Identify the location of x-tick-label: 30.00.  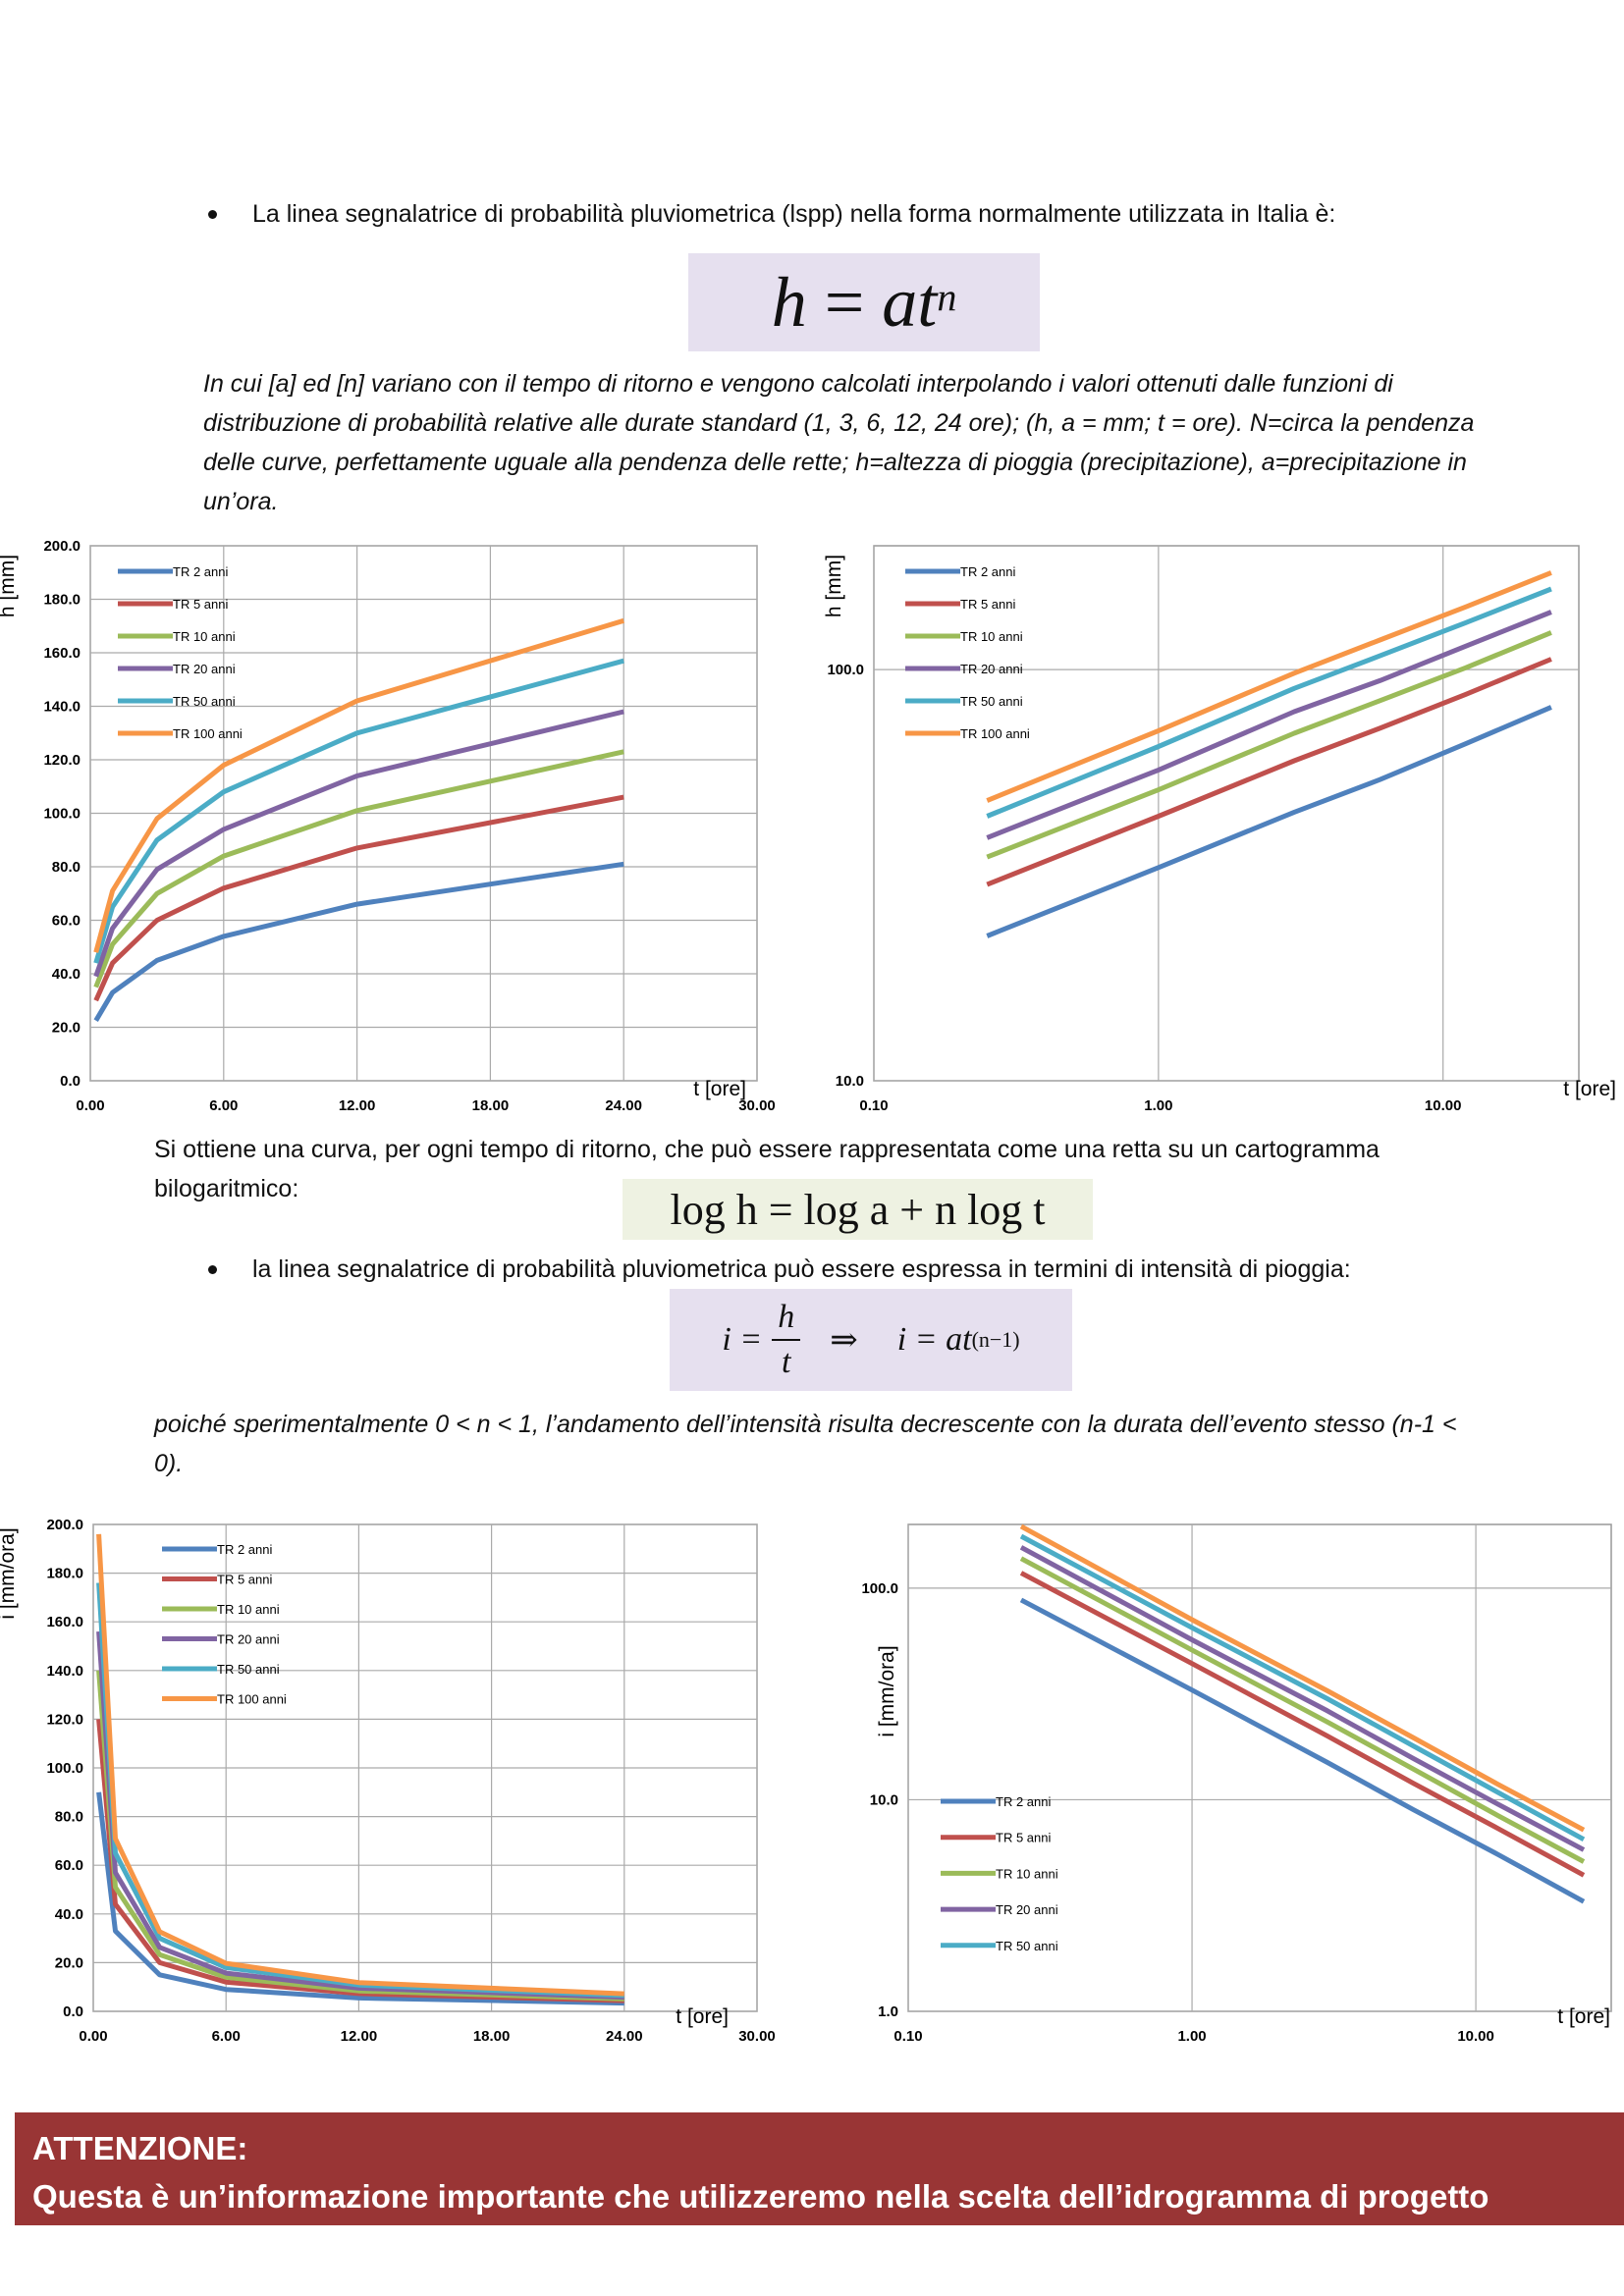
(757, 2036).